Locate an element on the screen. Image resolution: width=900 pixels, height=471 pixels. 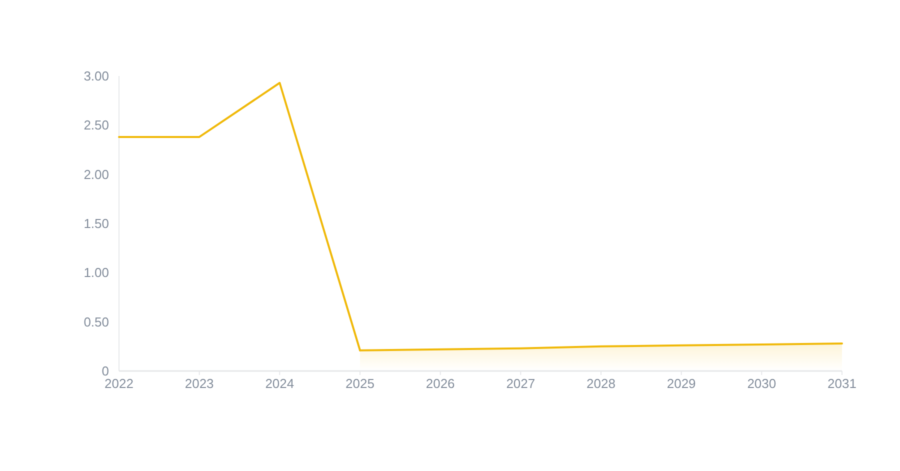
x-tick-label: 2030 is located at coordinates (761, 383).